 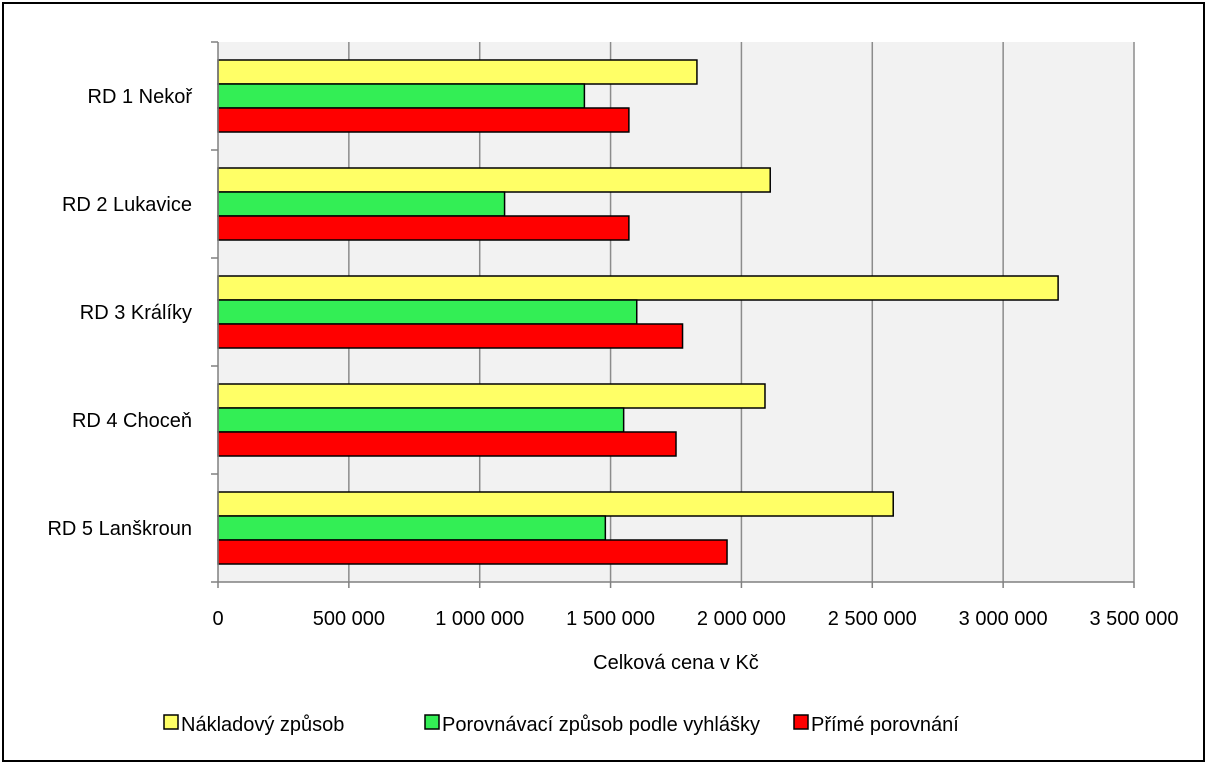 What do you see at coordinates (141, 97) in the screenshot?
I see `category-label-1: RD 1 Nekoř` at bounding box center [141, 97].